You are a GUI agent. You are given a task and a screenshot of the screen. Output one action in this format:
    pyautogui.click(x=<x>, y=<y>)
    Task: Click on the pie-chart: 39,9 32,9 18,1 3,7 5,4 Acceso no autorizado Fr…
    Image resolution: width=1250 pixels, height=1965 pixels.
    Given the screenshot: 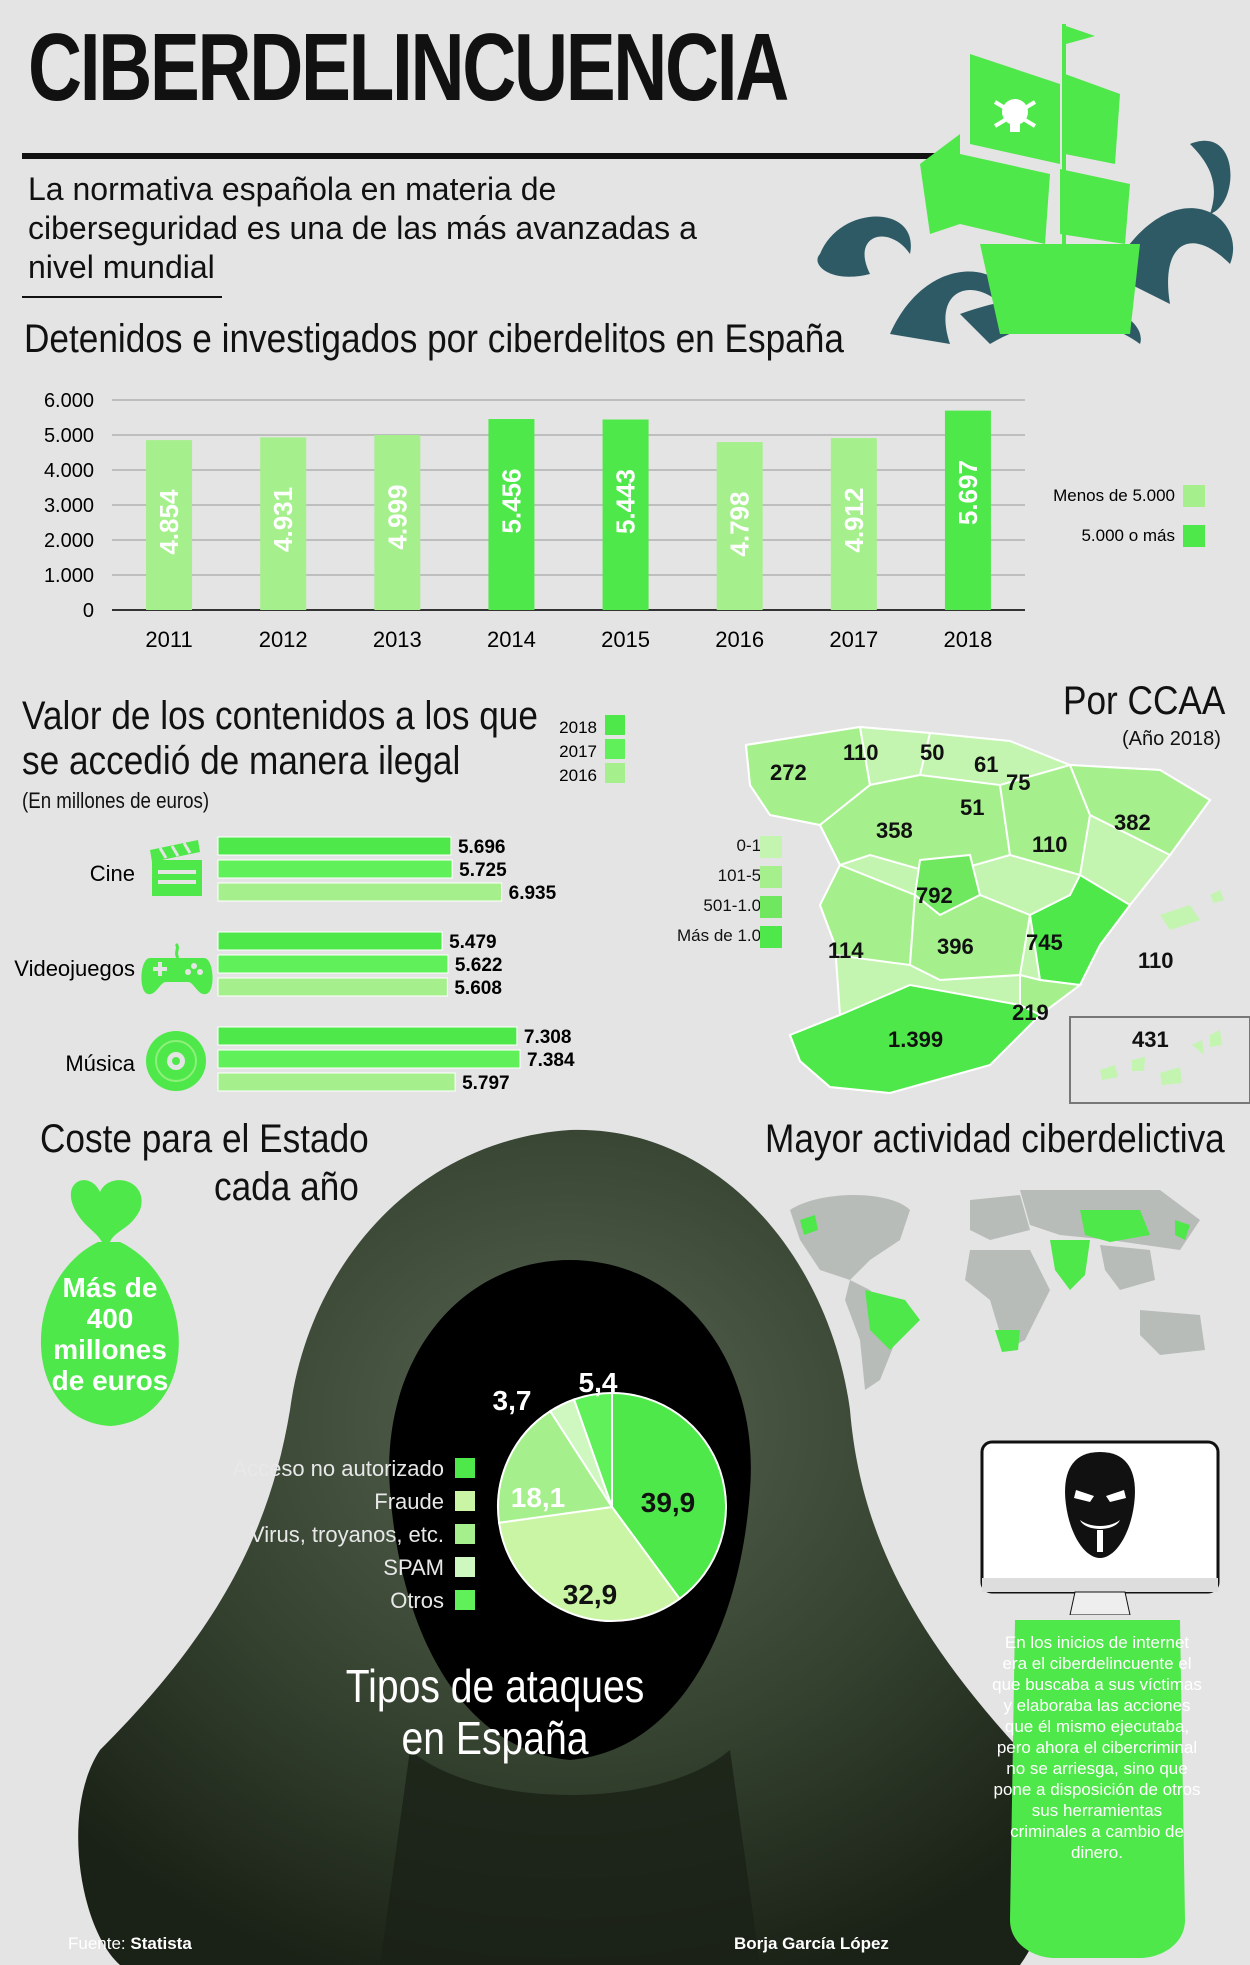 What is the action you would take?
    pyautogui.click(x=479, y=1496)
    